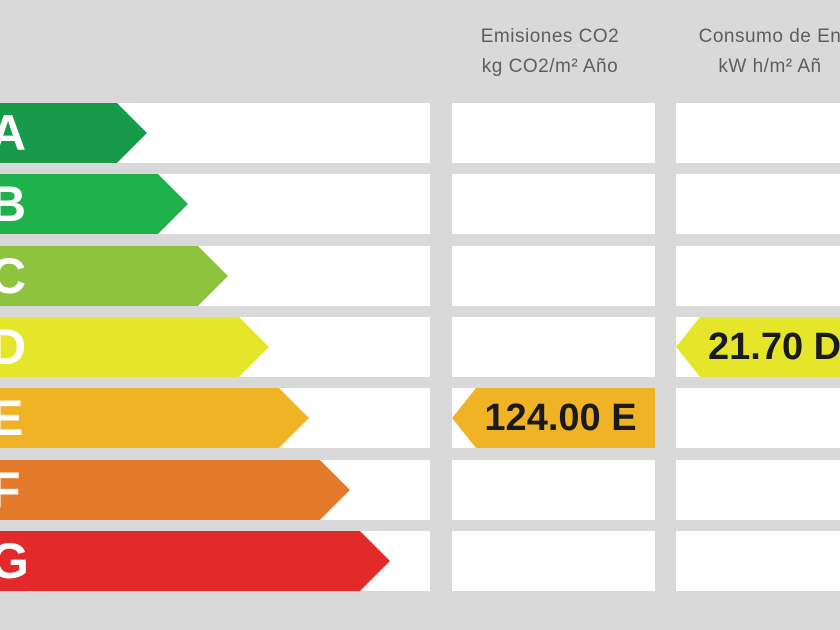  I want to click on consumption-header-title: Consumo de En, so click(769, 36).